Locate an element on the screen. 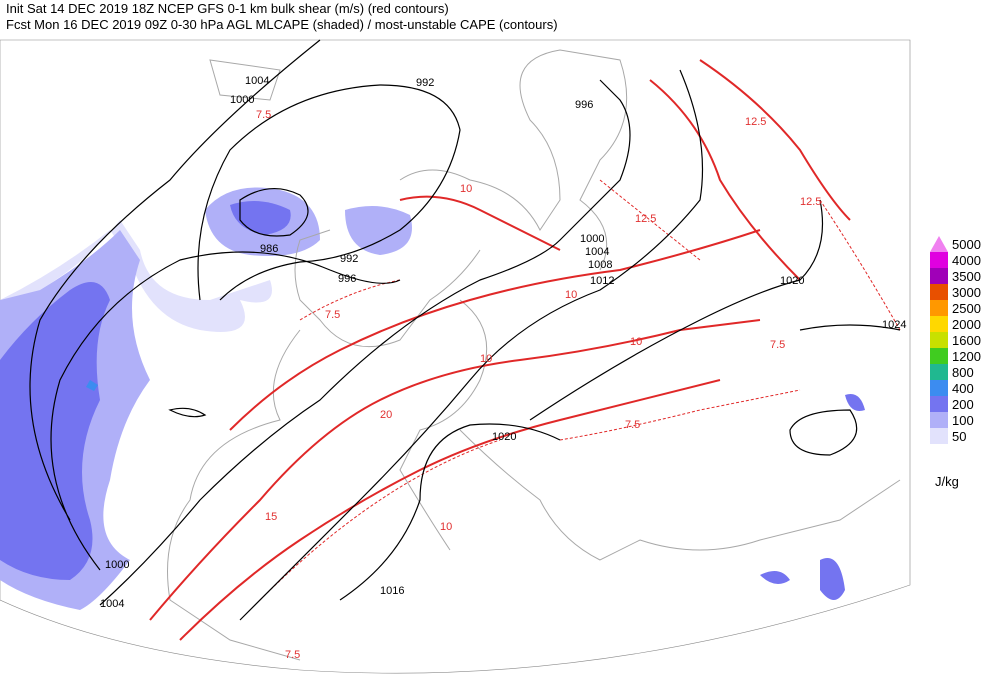  legend-label: 800 is located at coordinates (963, 372).